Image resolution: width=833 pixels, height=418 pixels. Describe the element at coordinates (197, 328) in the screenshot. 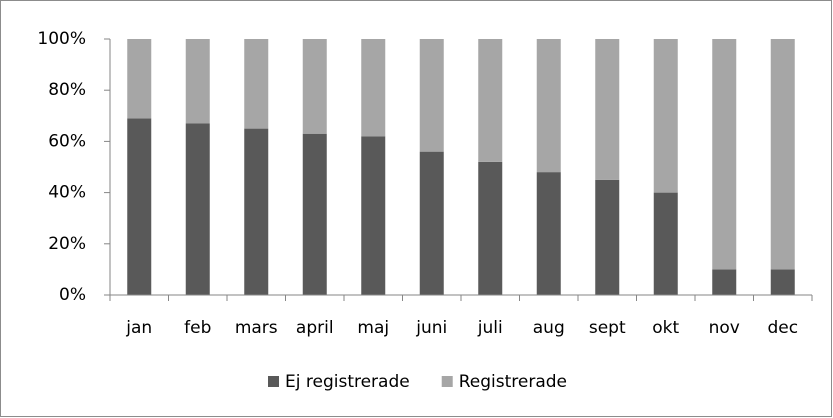

I see `x-tick-label: feb` at that location.